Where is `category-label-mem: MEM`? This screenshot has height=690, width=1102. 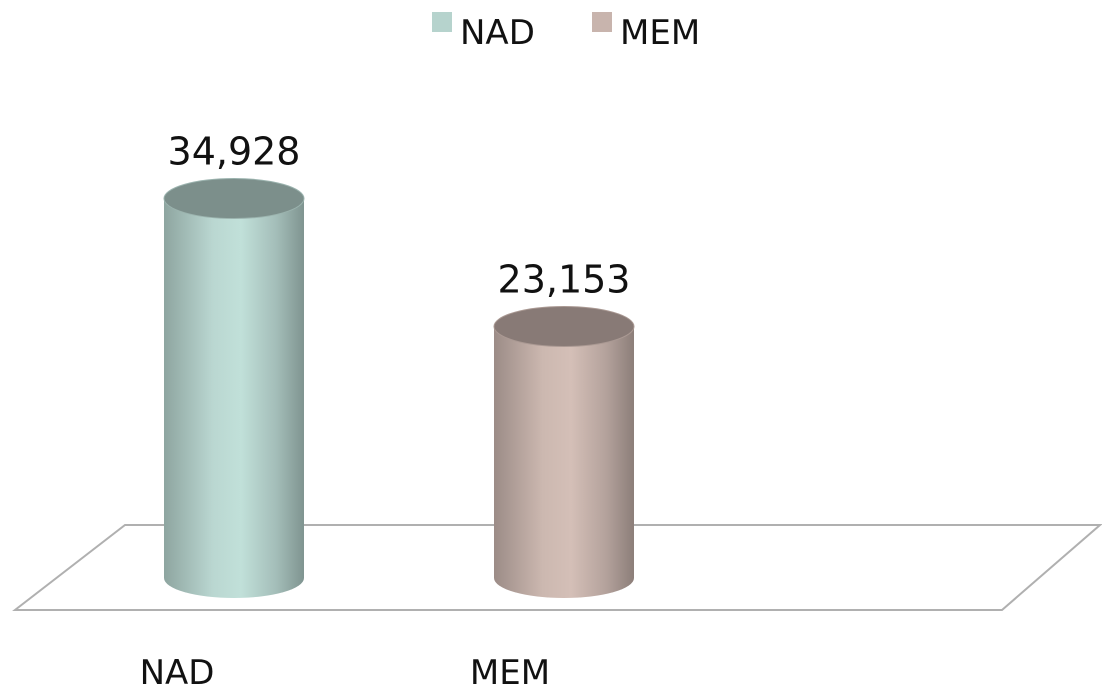 category-label-mem: MEM is located at coordinates (510, 671).